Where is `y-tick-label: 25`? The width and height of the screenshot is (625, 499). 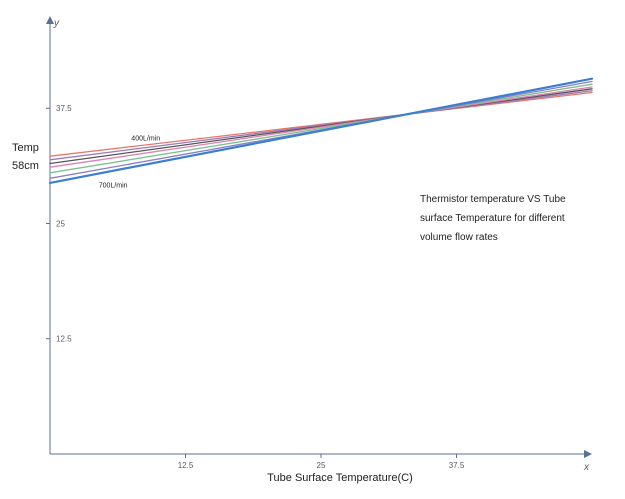 y-tick-label: 25 is located at coordinates (60, 223).